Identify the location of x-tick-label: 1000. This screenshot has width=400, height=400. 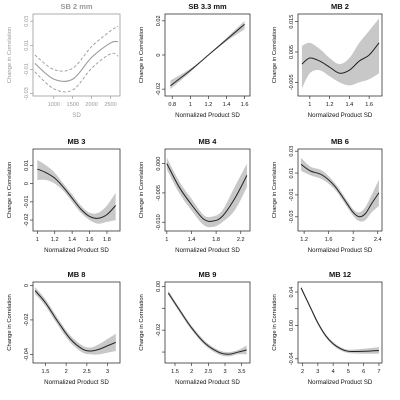
(54, 105).